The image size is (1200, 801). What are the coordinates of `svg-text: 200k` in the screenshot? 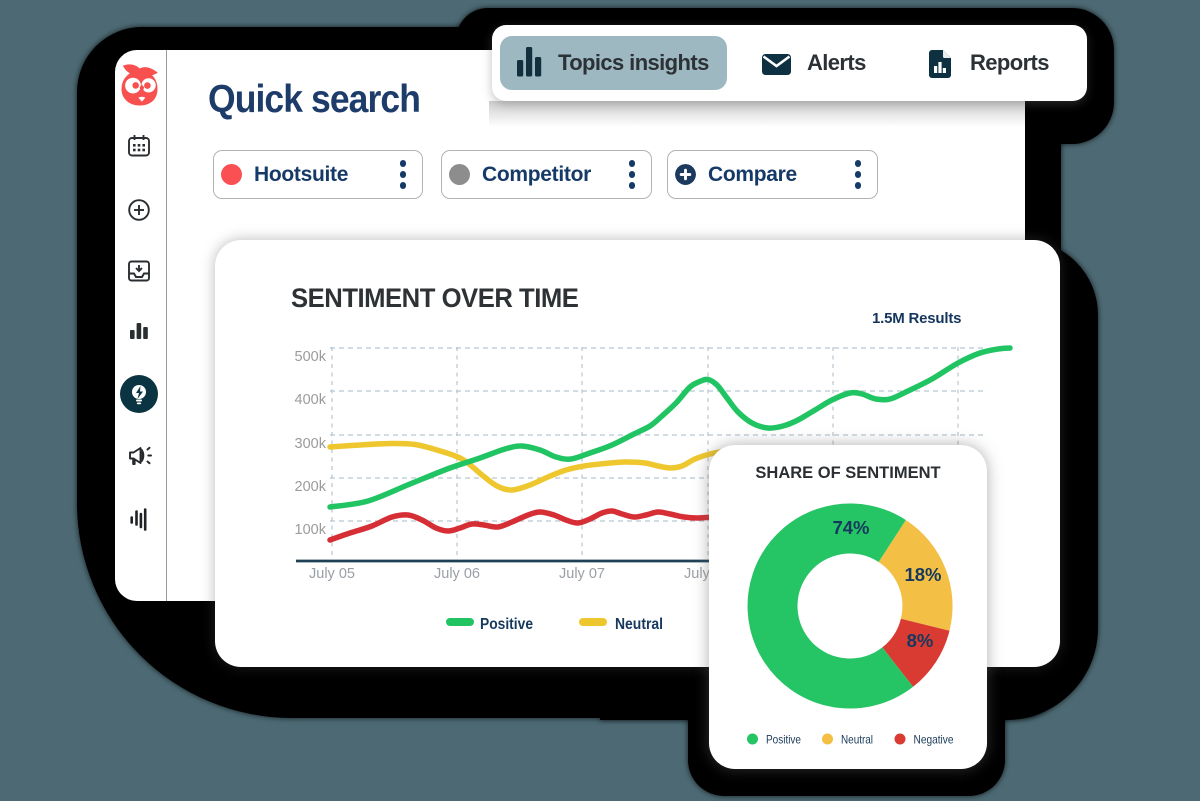 It's located at (311, 487).